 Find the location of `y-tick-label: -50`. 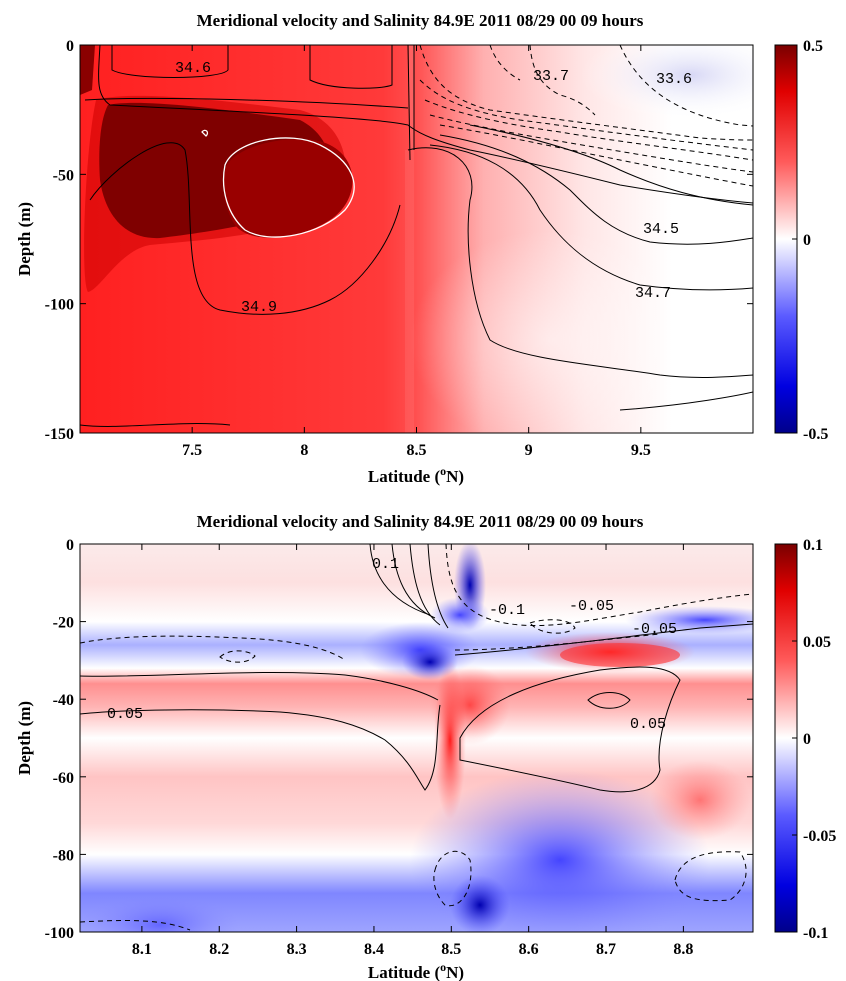

y-tick-label: -50 is located at coordinates (63, 175).